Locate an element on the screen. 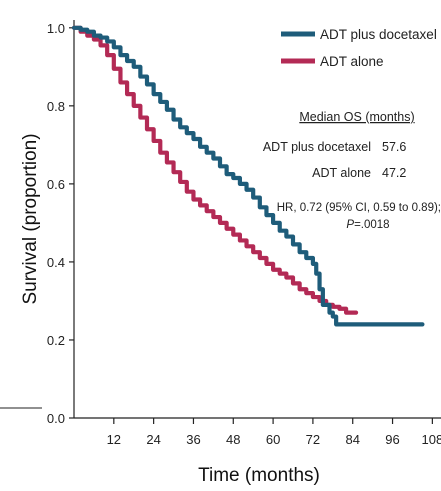  p-value-text: P=.0018 is located at coordinates (367, 225).